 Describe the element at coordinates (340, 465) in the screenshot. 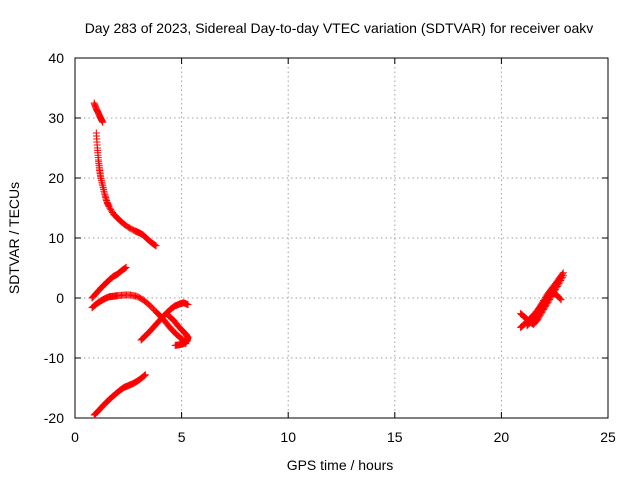

I see `x-axis-title: GPS time / hours` at that location.